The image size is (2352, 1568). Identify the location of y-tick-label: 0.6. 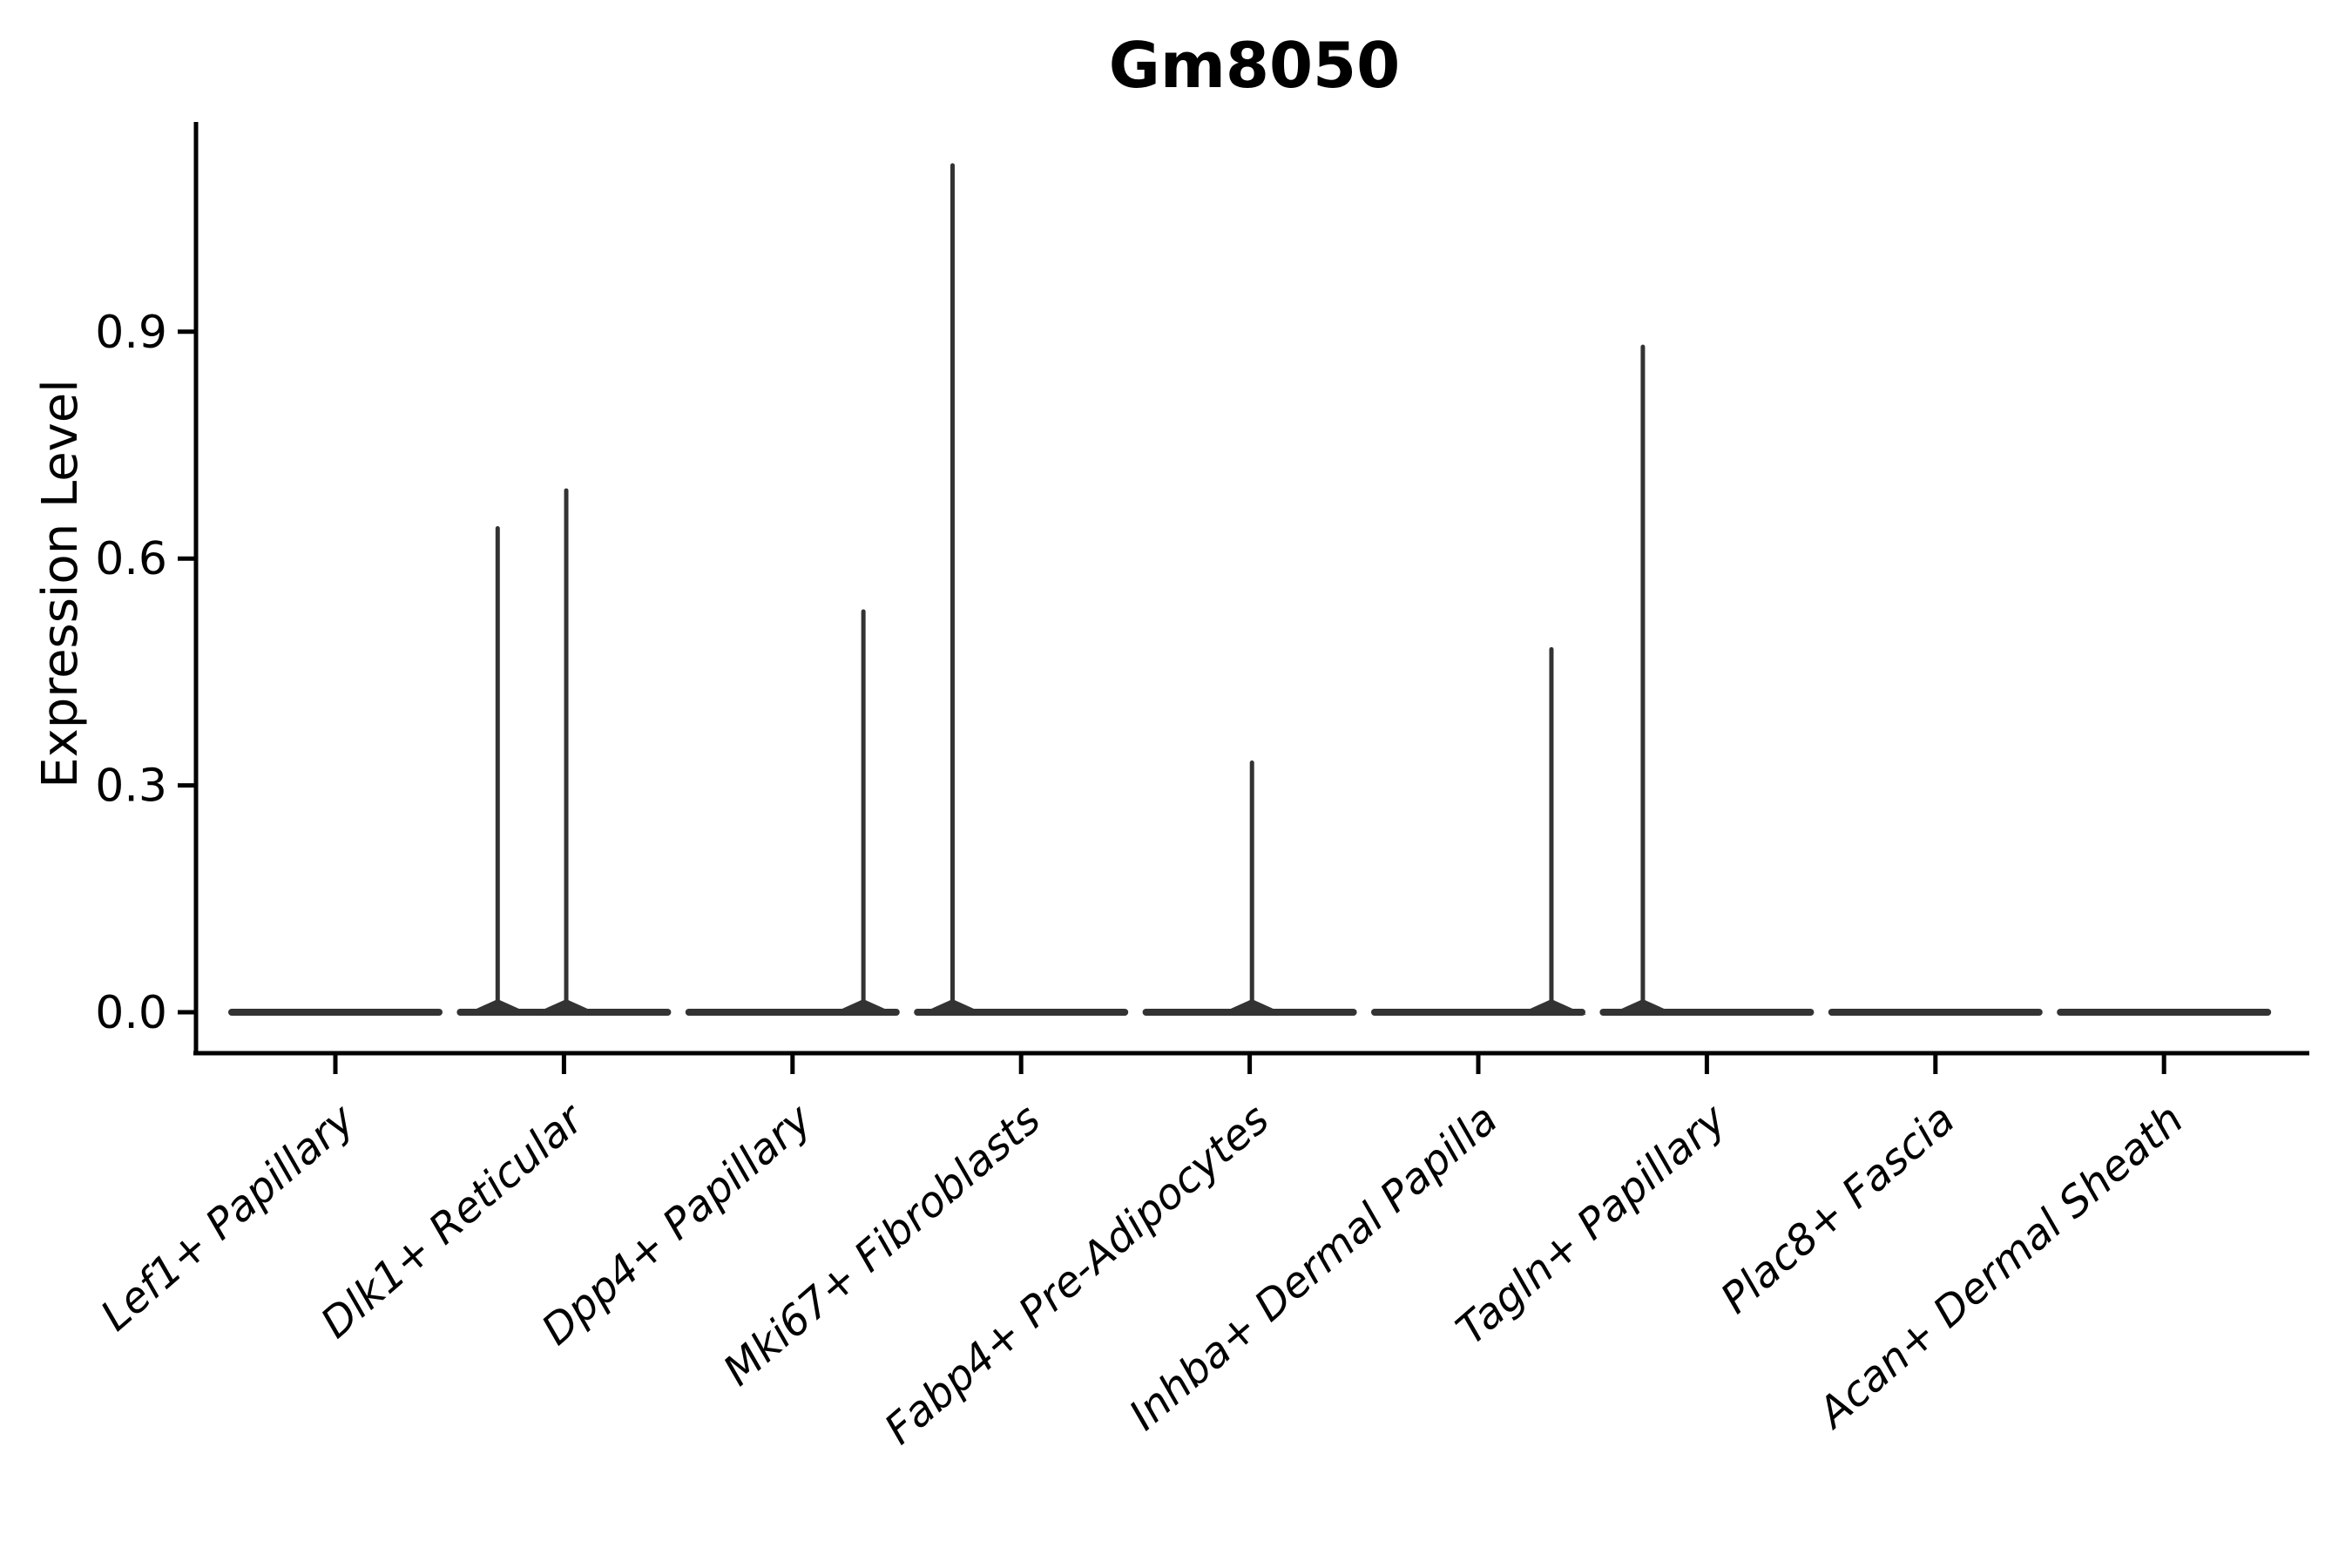
(131, 559).